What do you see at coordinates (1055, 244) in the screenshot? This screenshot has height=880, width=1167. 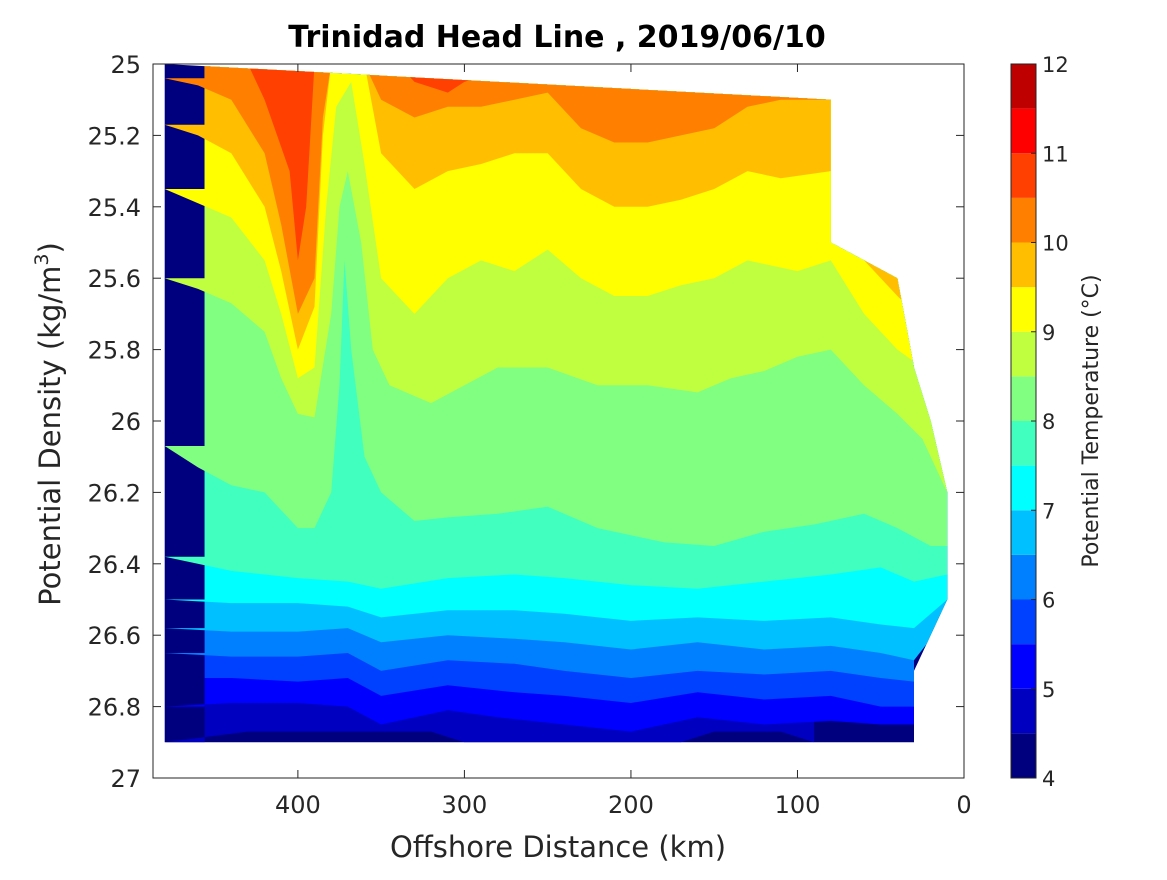 I see `colorbar-tick-label: 10` at bounding box center [1055, 244].